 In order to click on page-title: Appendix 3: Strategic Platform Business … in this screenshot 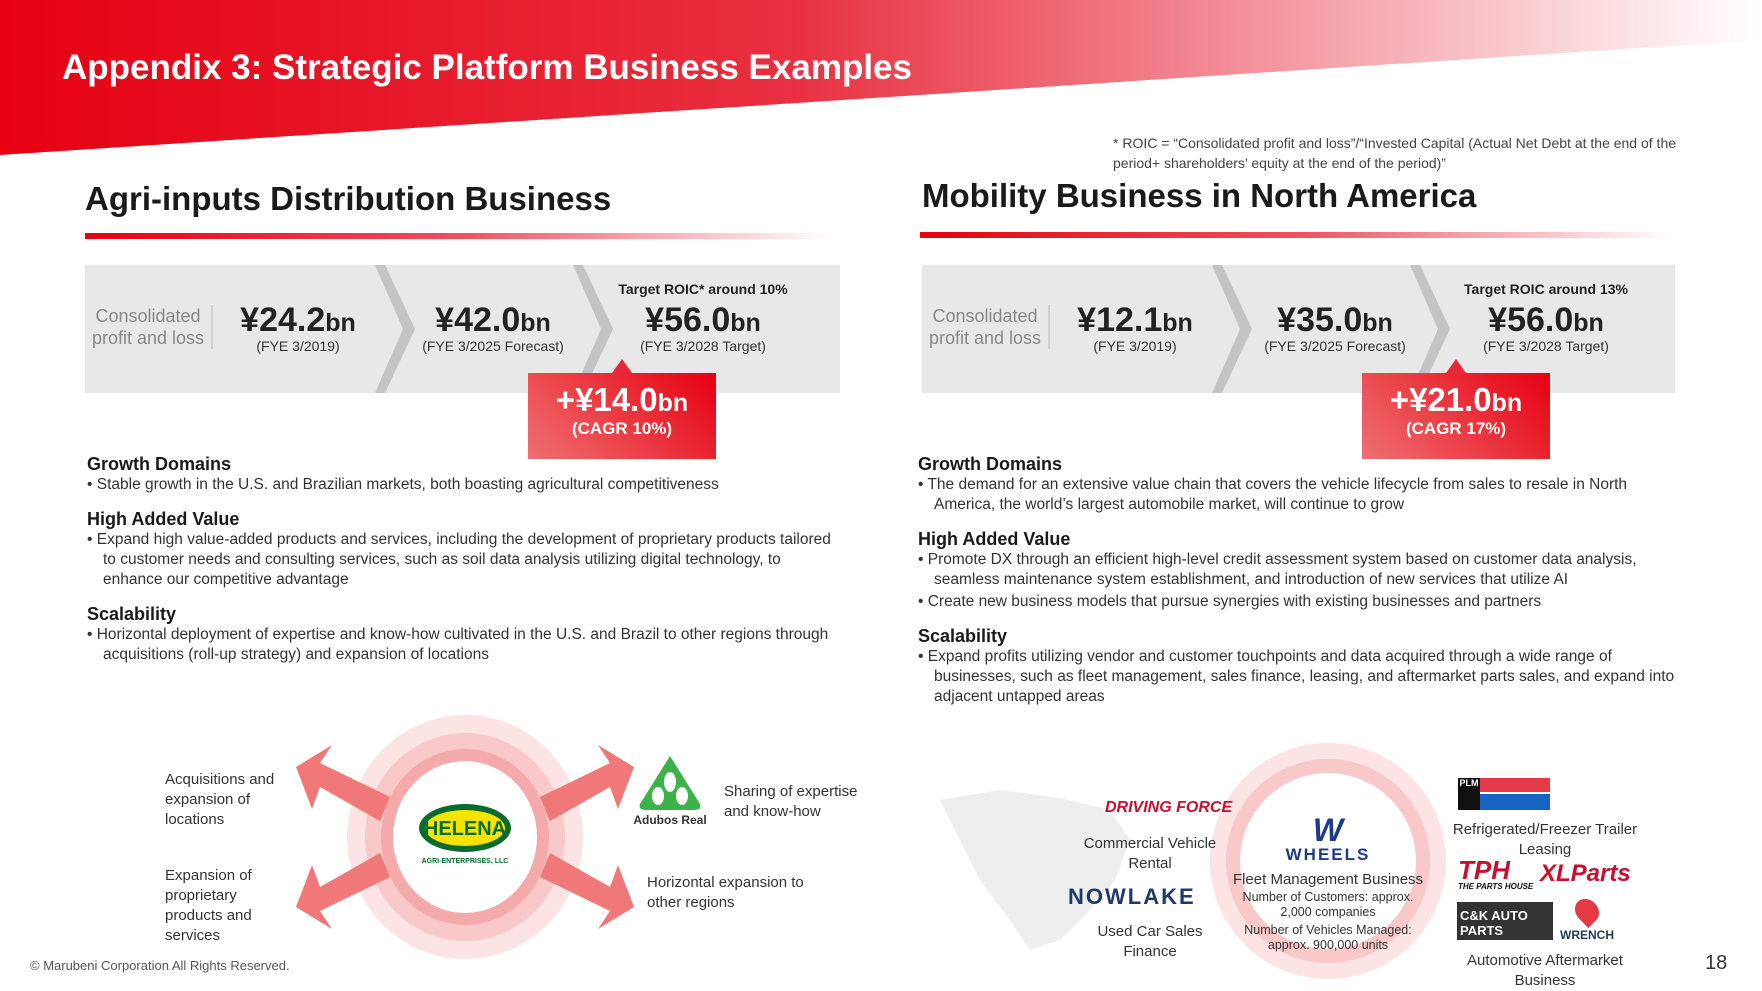, I will do `click(487, 67)`.